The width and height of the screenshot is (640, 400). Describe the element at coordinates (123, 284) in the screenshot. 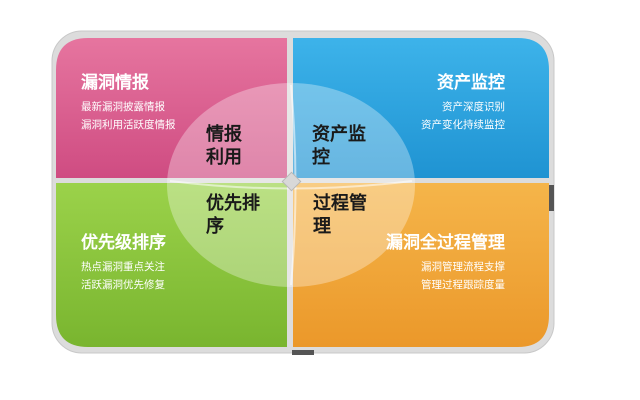

I see `bottom-left-line-2: 活跃漏洞优先修复` at that location.